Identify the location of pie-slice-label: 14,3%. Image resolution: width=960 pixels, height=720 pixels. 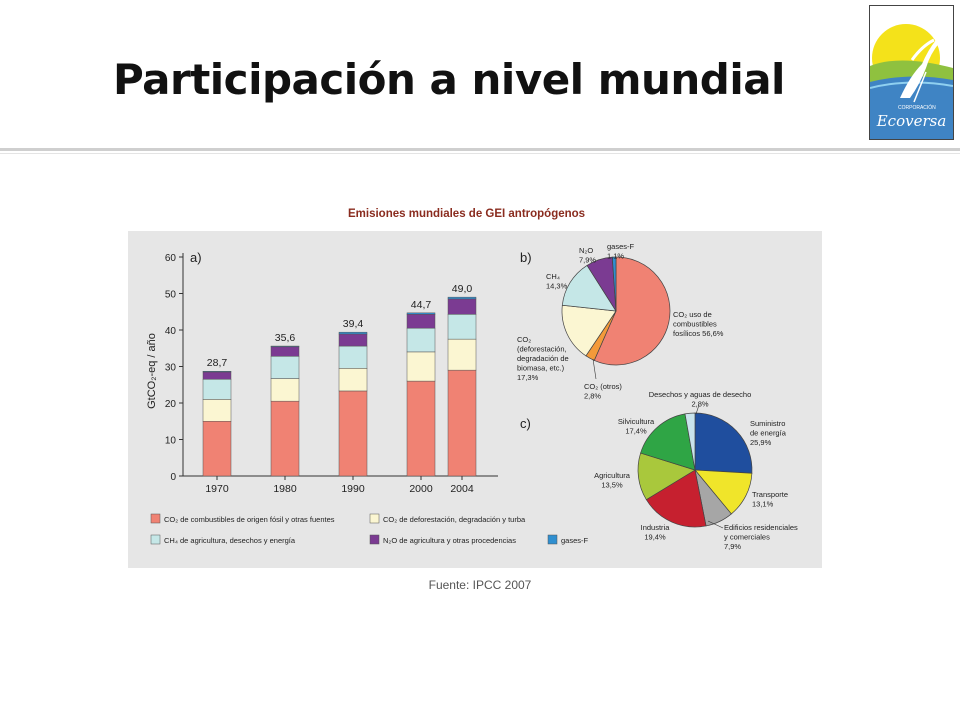
(557, 286).